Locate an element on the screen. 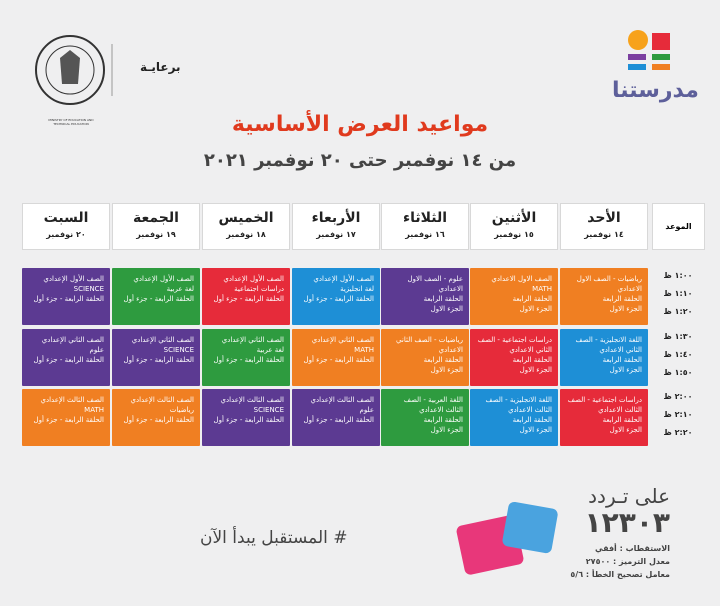  day-header: الأربعاء ١٧ نوفمبر is located at coordinates (336, 226).